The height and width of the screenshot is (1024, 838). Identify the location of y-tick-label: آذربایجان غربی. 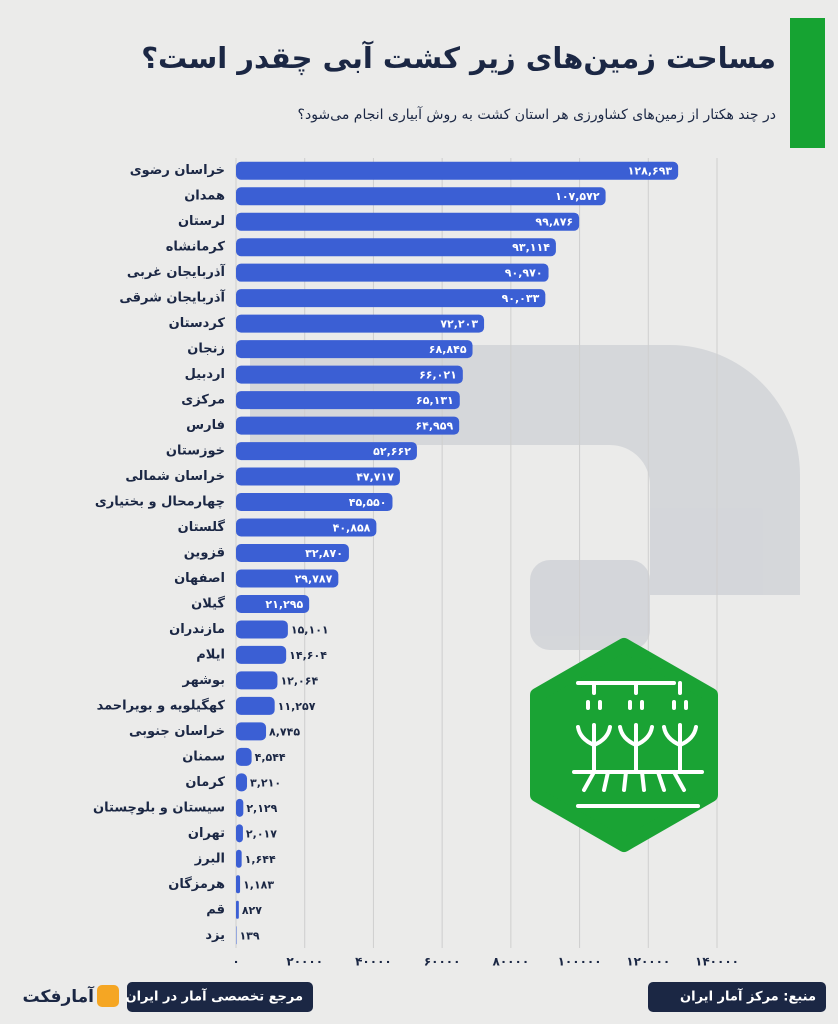
(176, 271).